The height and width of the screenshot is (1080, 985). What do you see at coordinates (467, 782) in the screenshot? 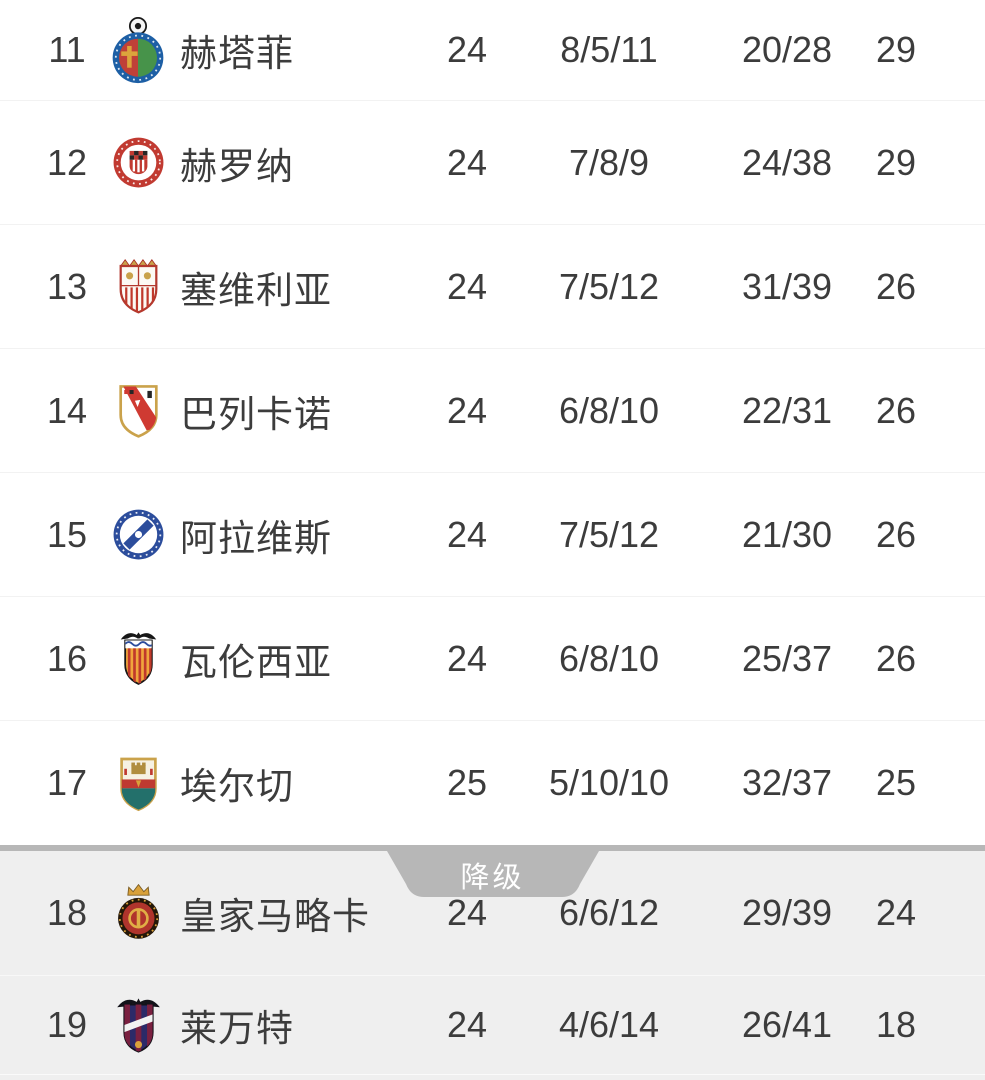
I see `matches-played: 25` at bounding box center [467, 782].